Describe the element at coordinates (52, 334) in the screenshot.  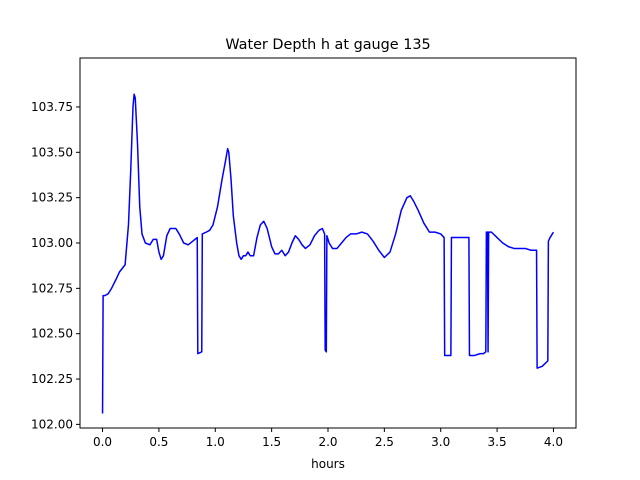
I see `y-tick-label: 102.50` at that location.